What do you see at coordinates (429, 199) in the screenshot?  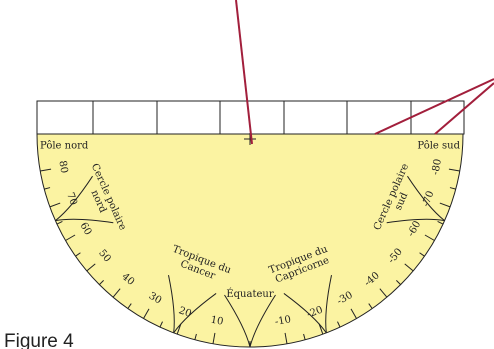 I see `tick-label: -70` at bounding box center [429, 199].